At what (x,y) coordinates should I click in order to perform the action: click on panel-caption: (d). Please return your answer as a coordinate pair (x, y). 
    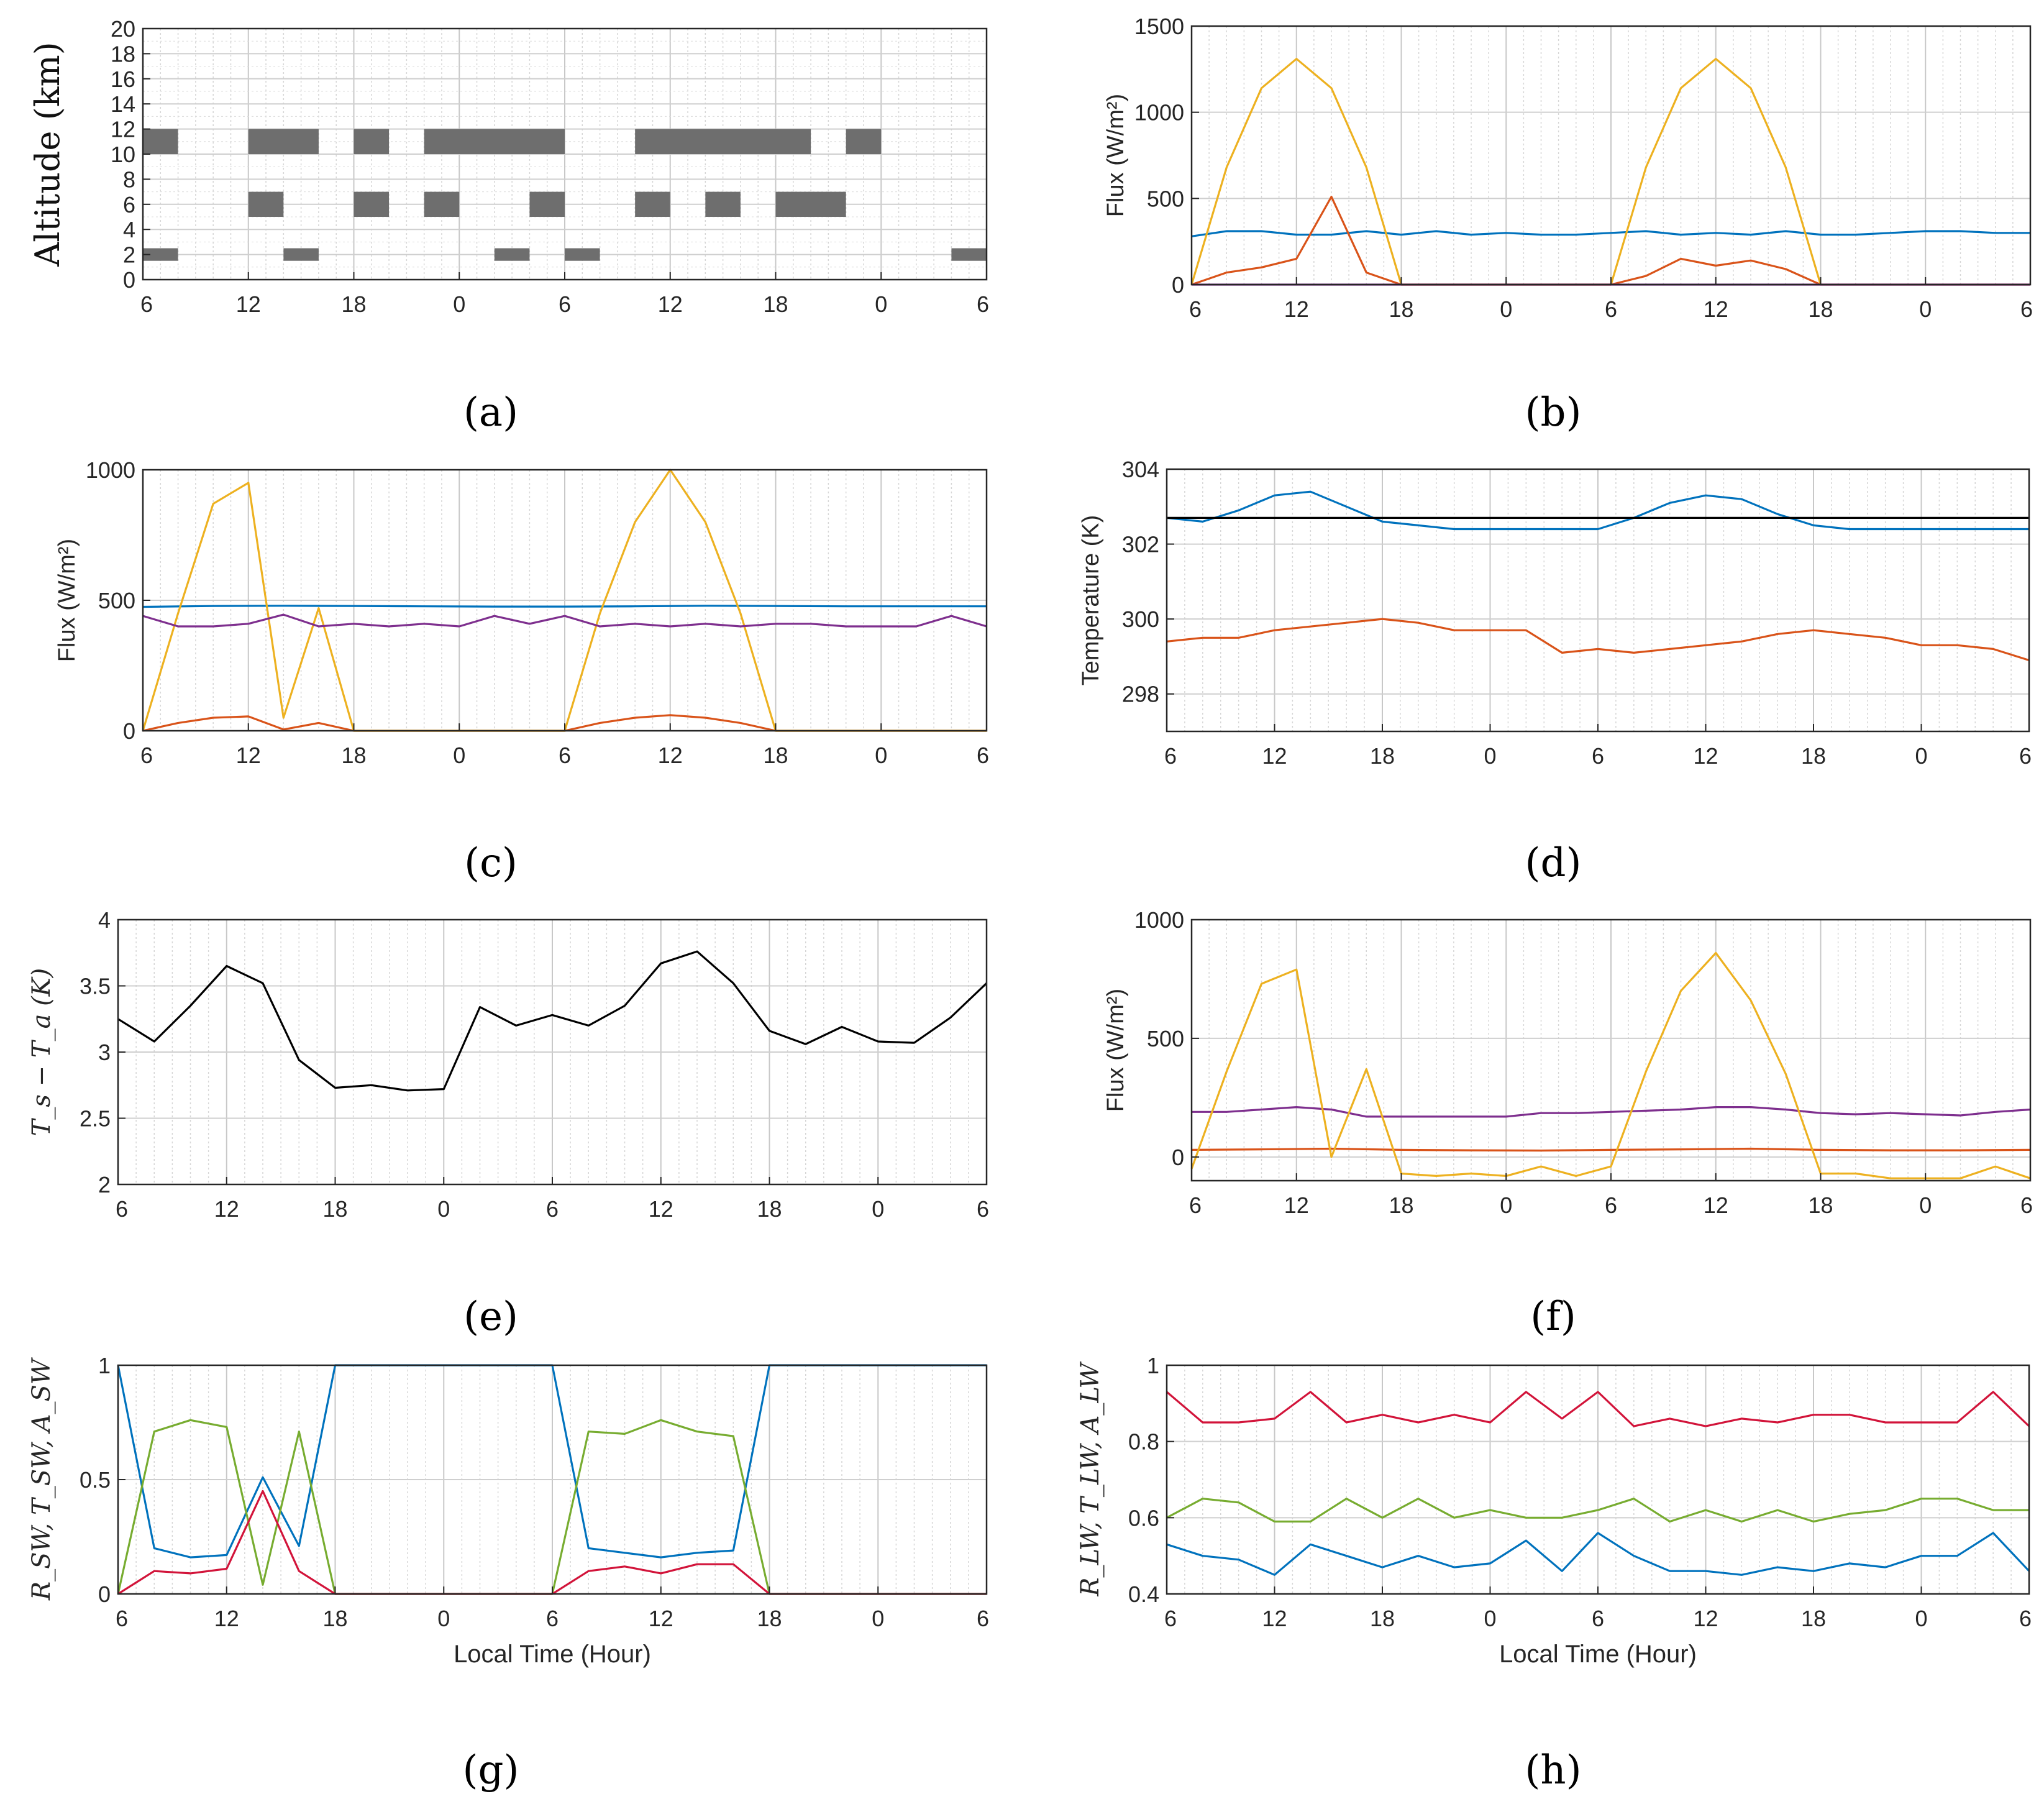
    Looking at the image, I should click on (1553, 863).